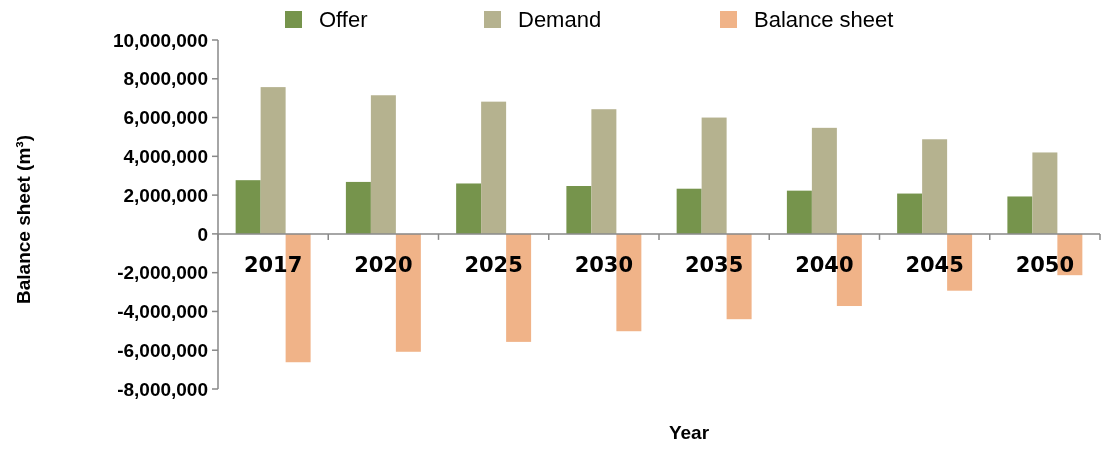 The image size is (1105, 449). I want to click on x-tick-label: 2030, so click(604, 264).